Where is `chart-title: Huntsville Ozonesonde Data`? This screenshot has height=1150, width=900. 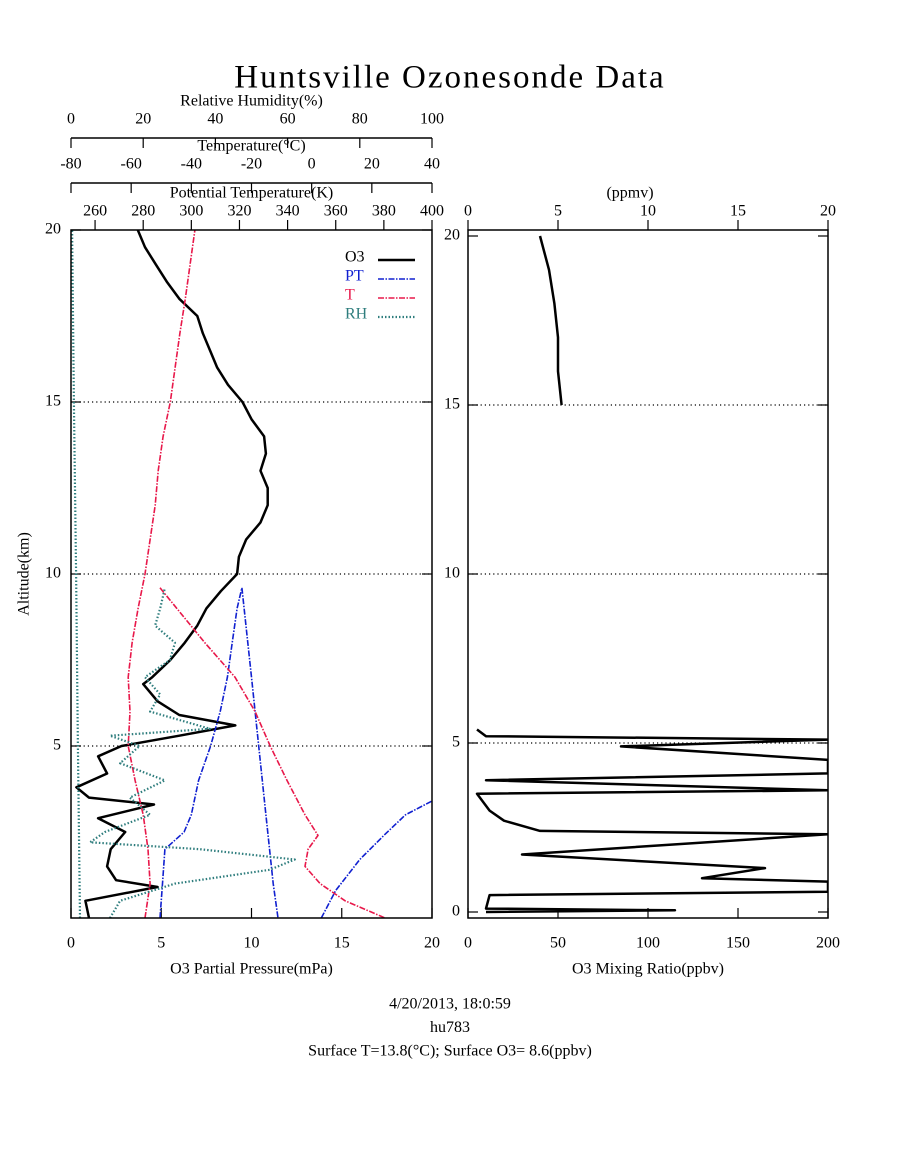
chart-title: Huntsville Ozonesonde Data is located at coordinates (449, 78).